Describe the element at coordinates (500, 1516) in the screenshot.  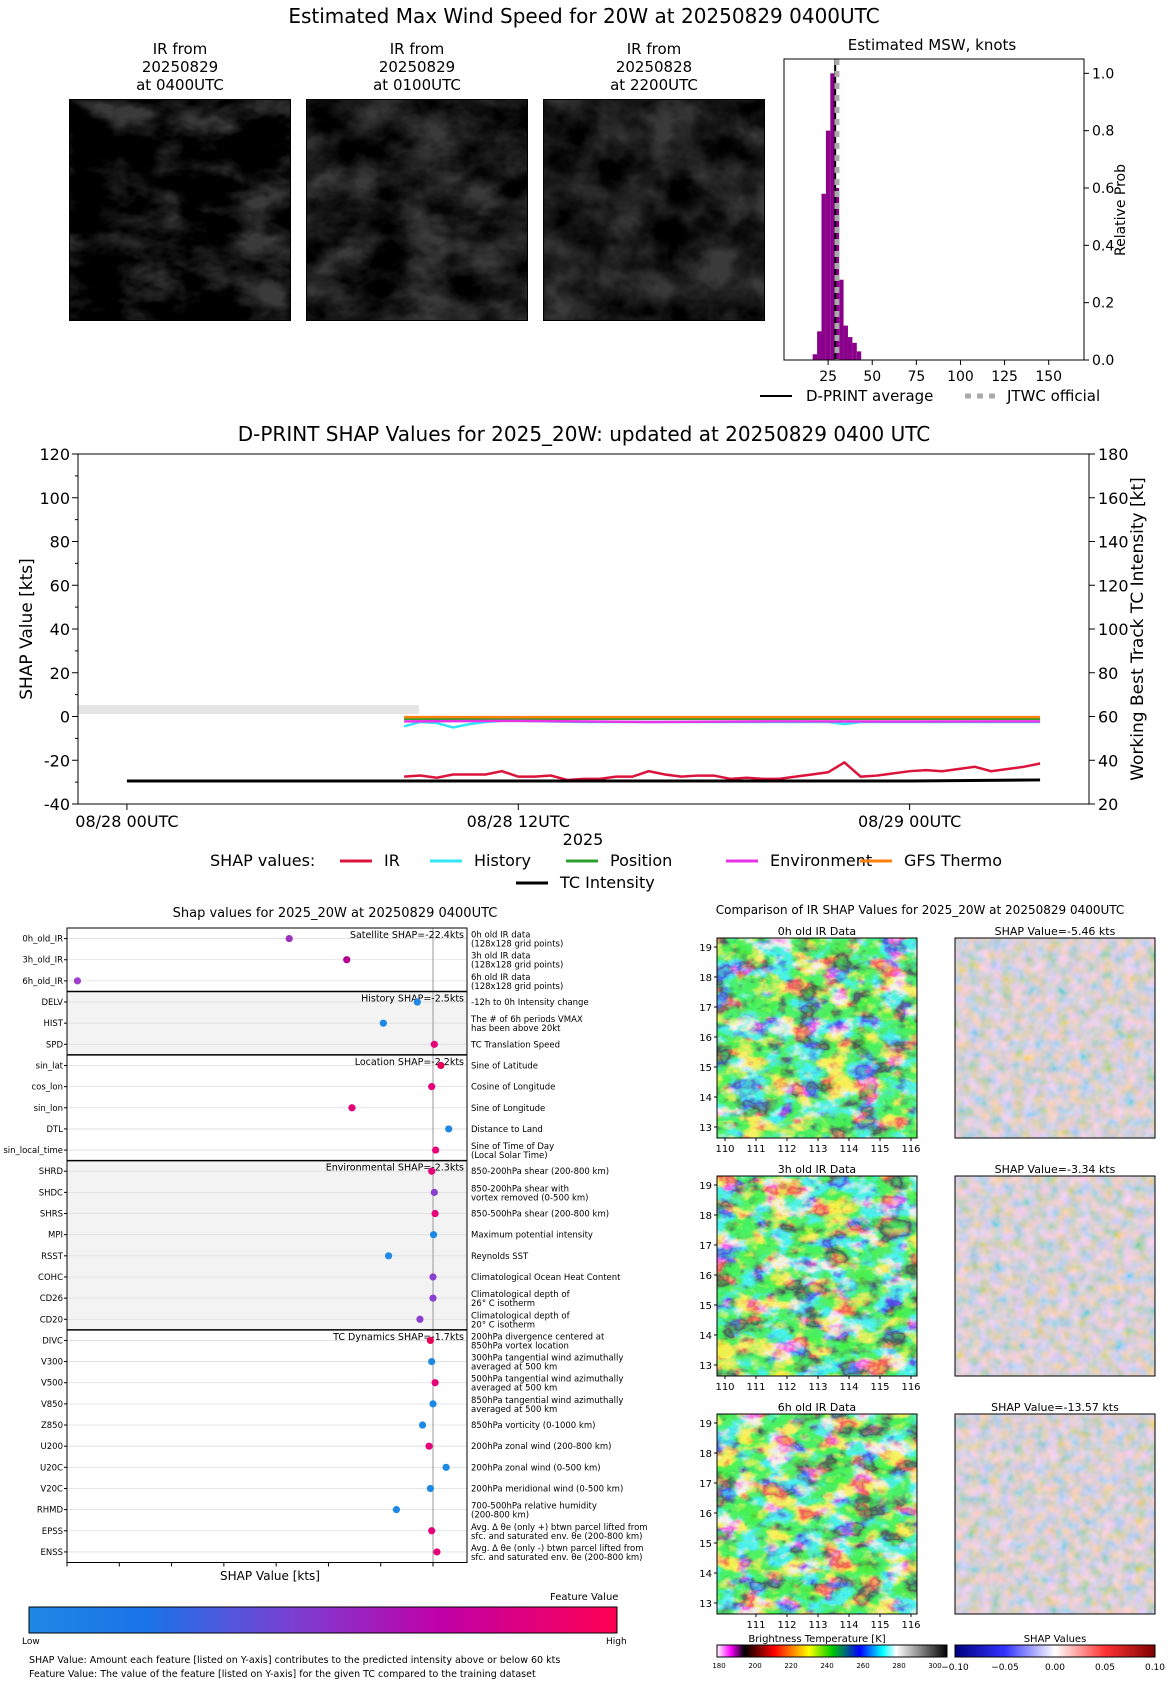
I see `feature-description: (200-800 km)` at that location.